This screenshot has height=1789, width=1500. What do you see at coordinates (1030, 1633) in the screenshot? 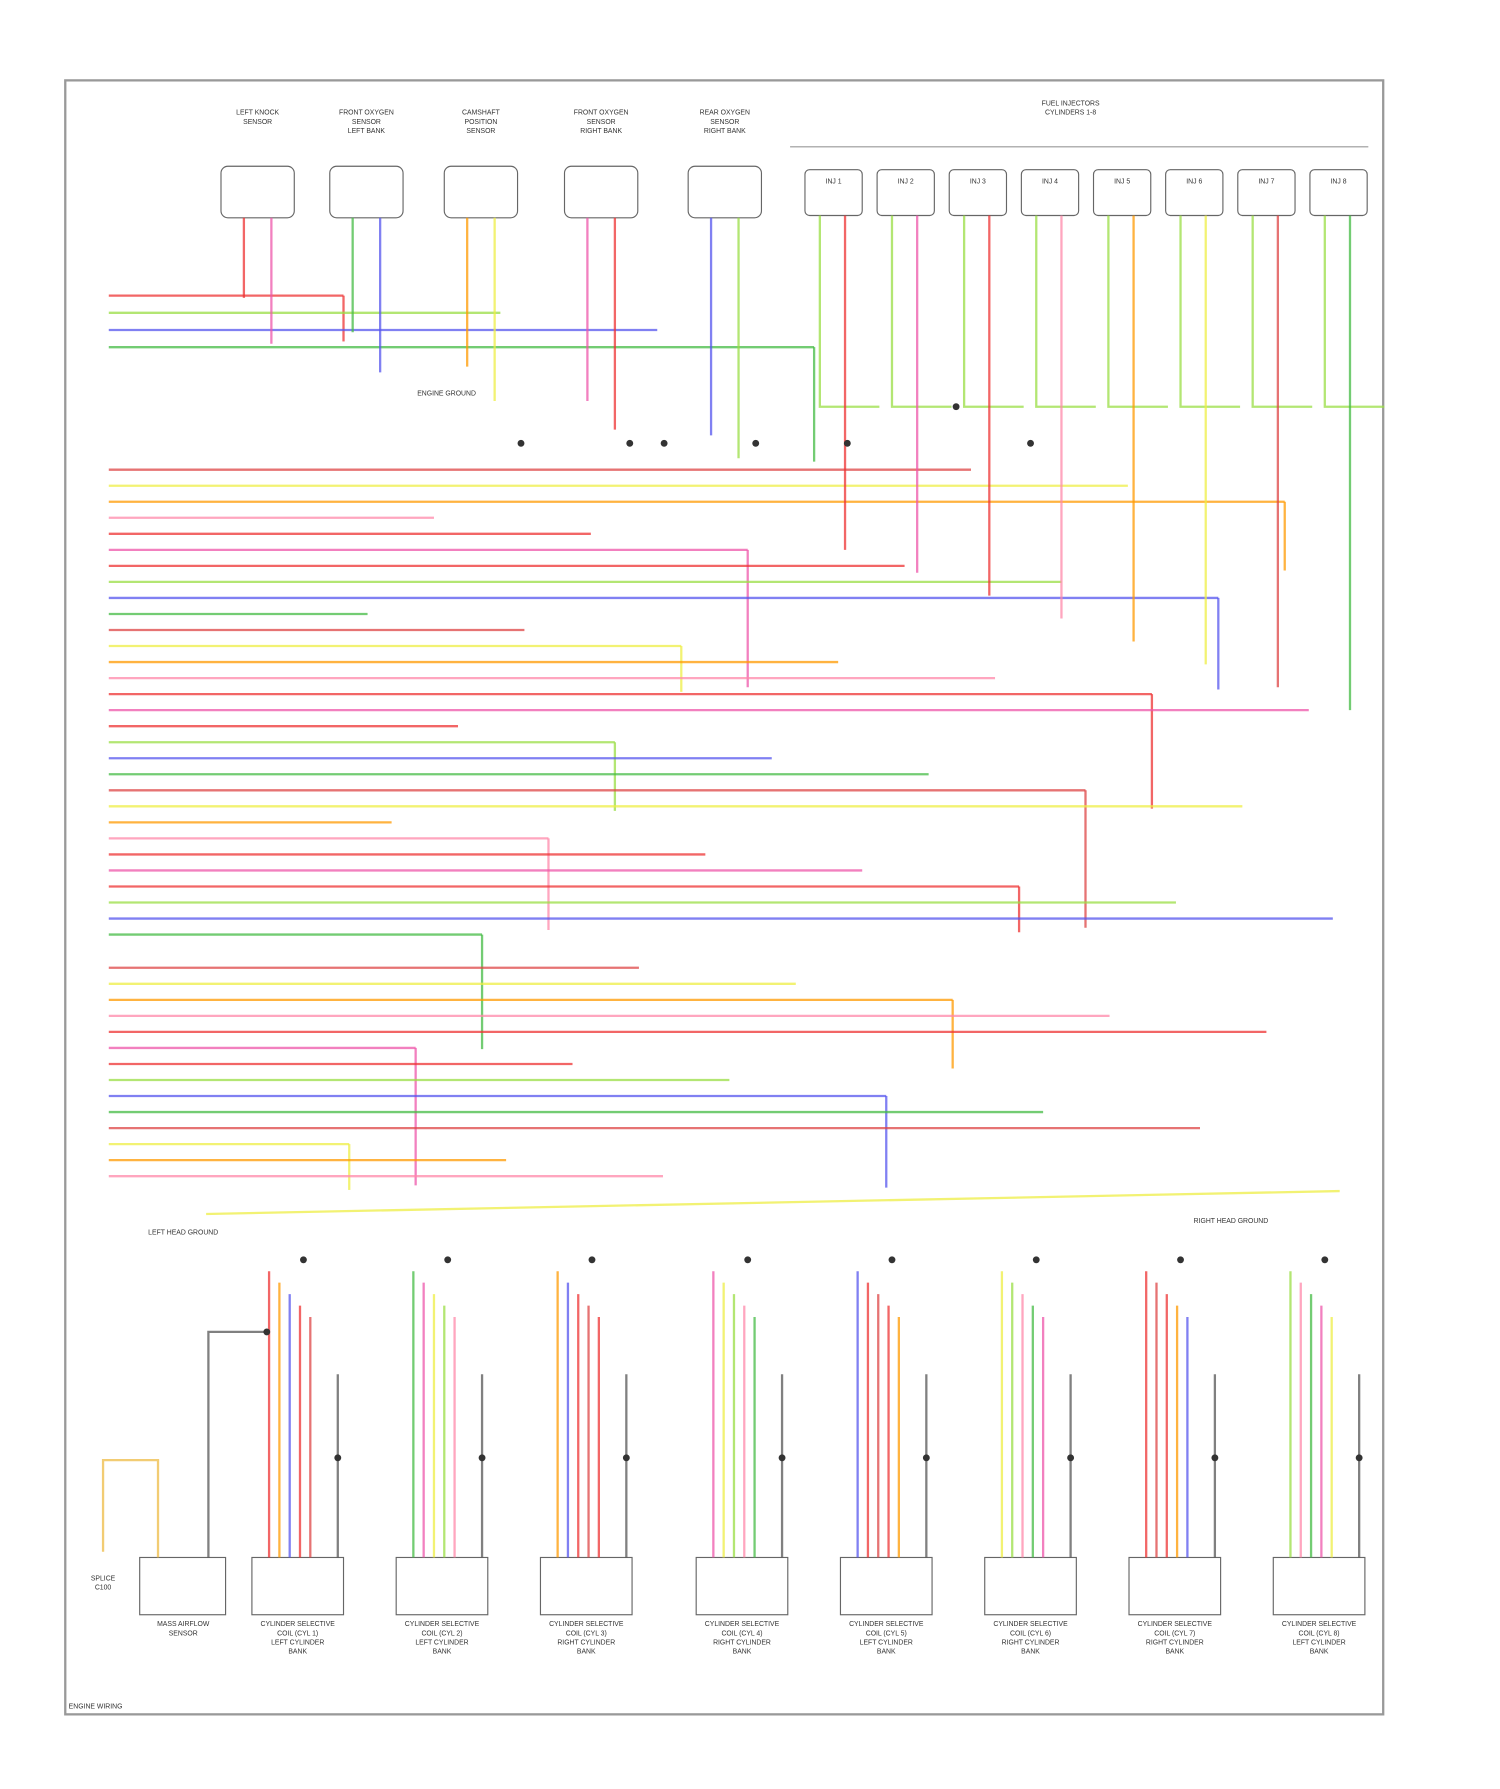
I see `label: COIL (CYL 6)` at bounding box center [1030, 1633].